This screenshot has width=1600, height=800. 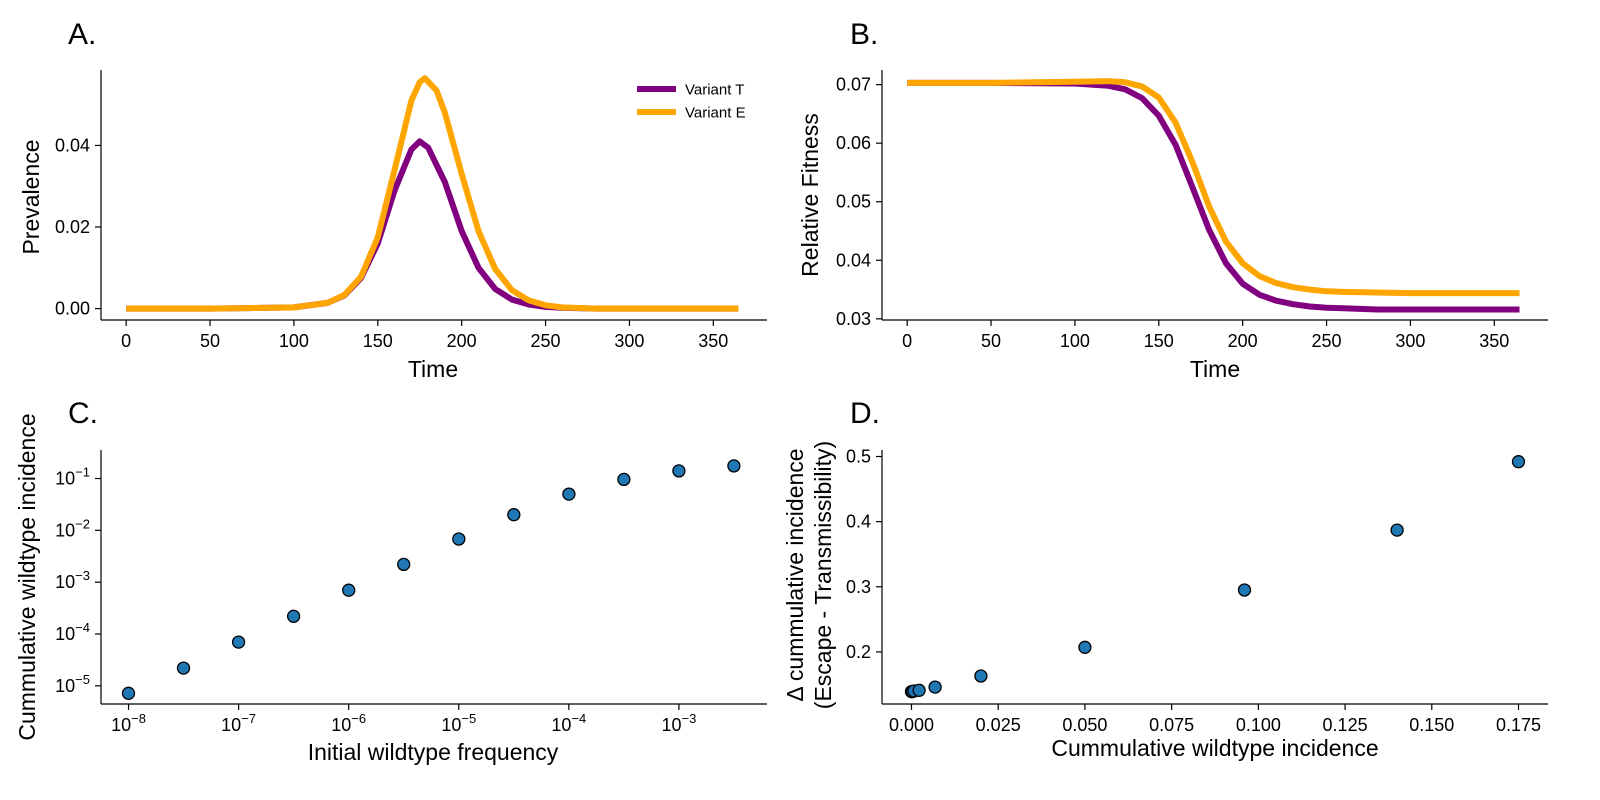 What do you see at coordinates (72, 227) in the screenshot?
I see `y-tick-label: 0.02` at bounding box center [72, 227].